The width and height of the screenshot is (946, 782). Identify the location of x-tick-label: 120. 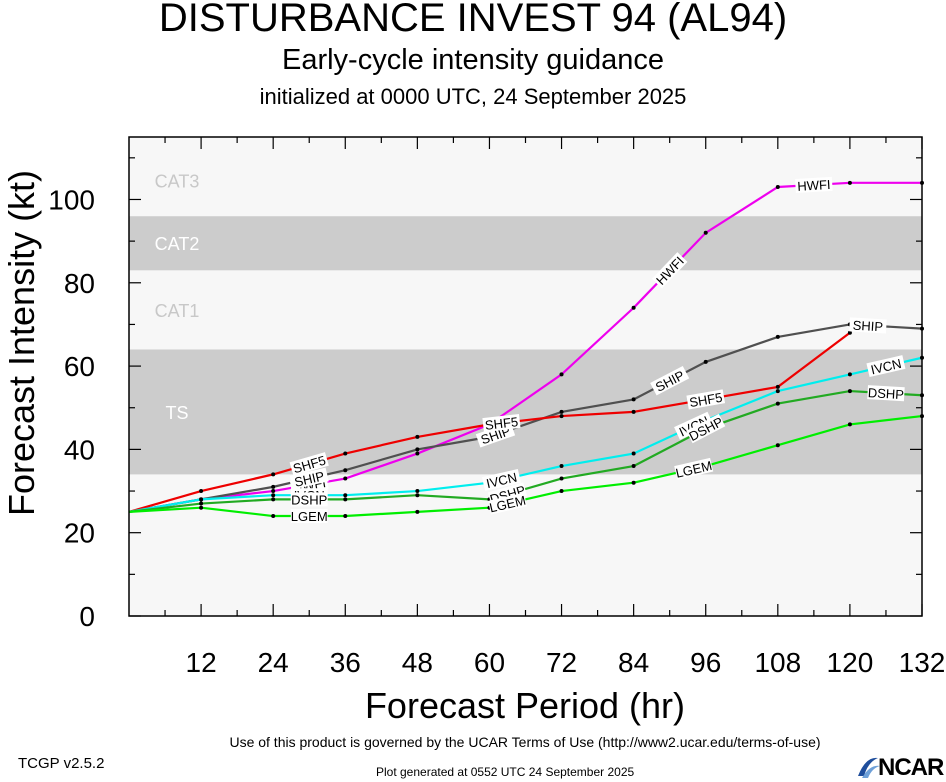
(850, 662).